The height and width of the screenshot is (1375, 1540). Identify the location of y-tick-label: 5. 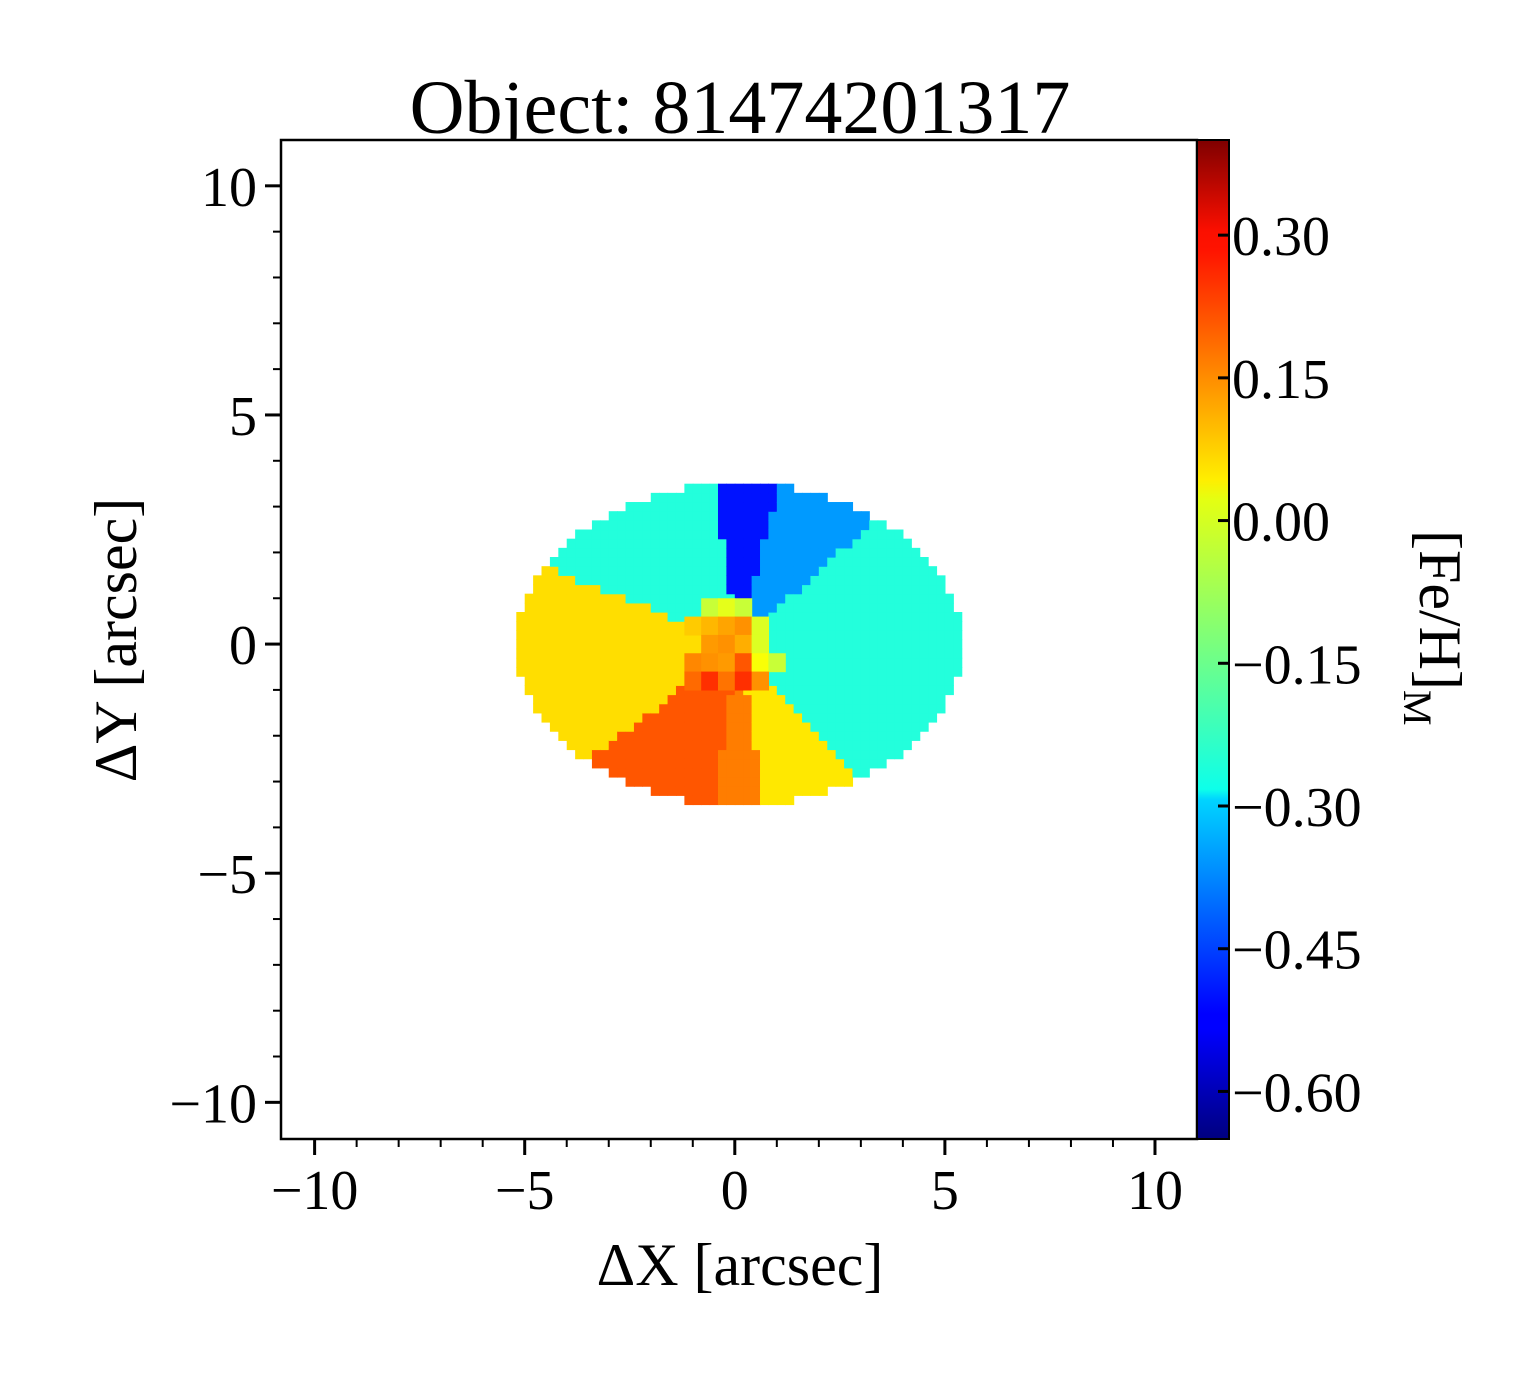
(243, 417).